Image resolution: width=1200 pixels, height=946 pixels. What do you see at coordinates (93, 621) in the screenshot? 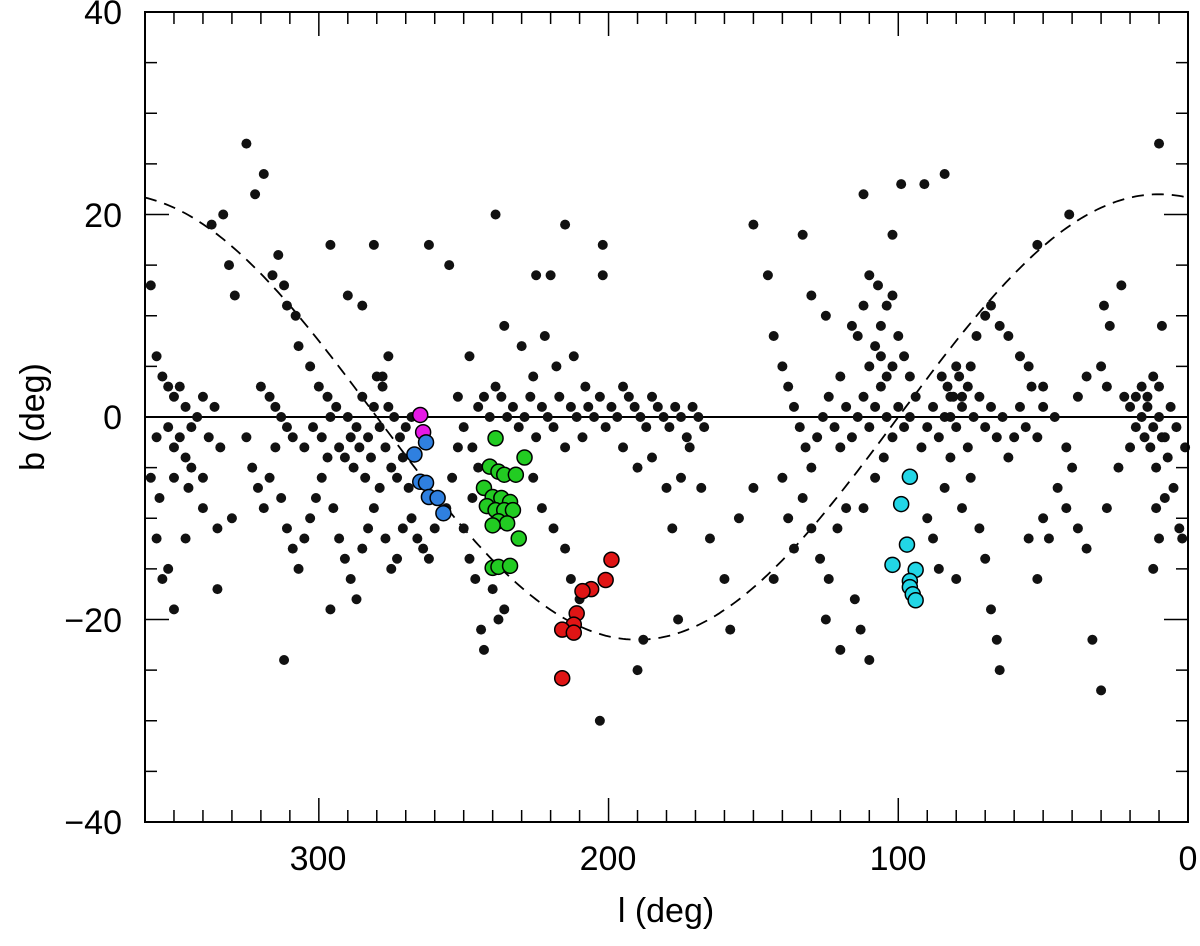
I see `y-tick-label: −20` at bounding box center [93, 621].